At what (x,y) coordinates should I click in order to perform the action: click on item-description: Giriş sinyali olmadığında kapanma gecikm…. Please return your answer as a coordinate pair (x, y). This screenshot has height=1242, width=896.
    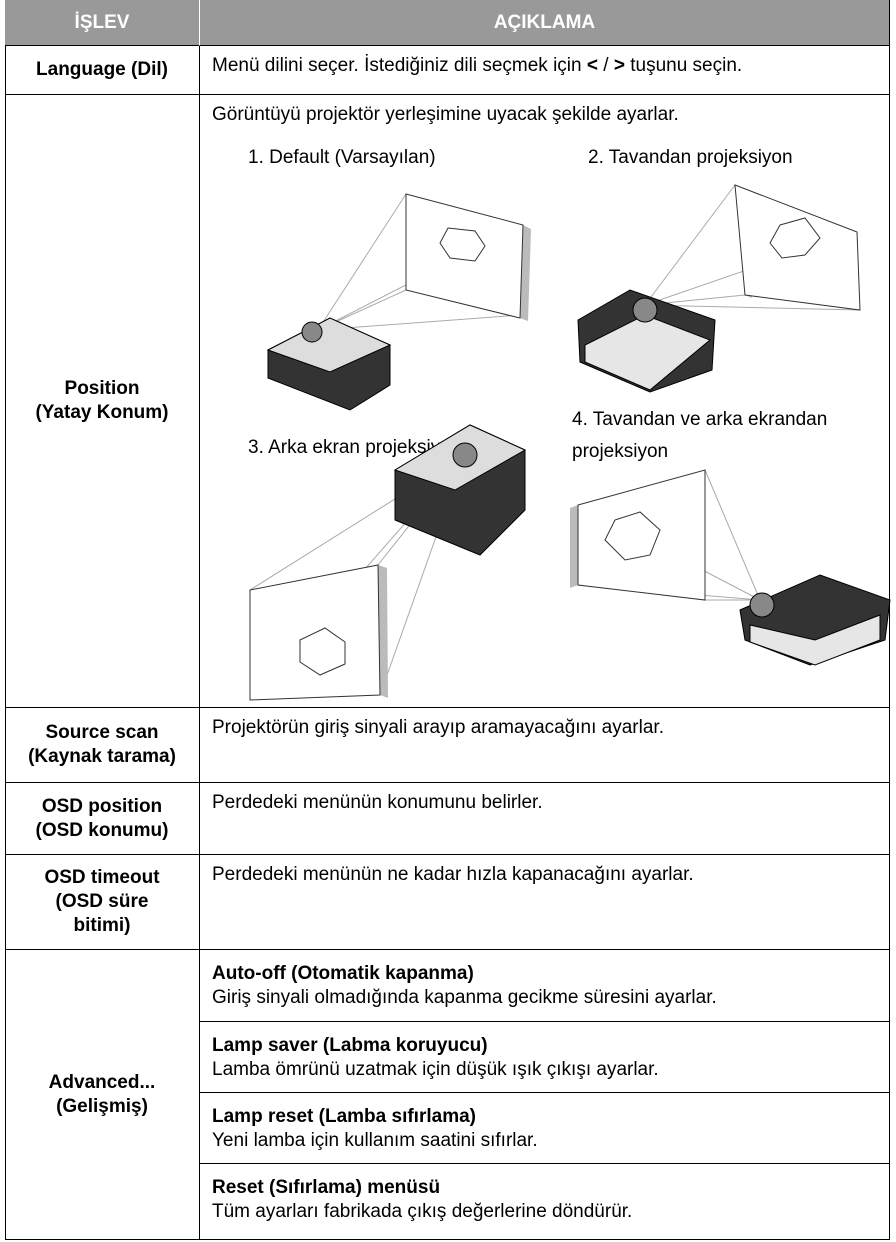
    Looking at the image, I should click on (464, 997).